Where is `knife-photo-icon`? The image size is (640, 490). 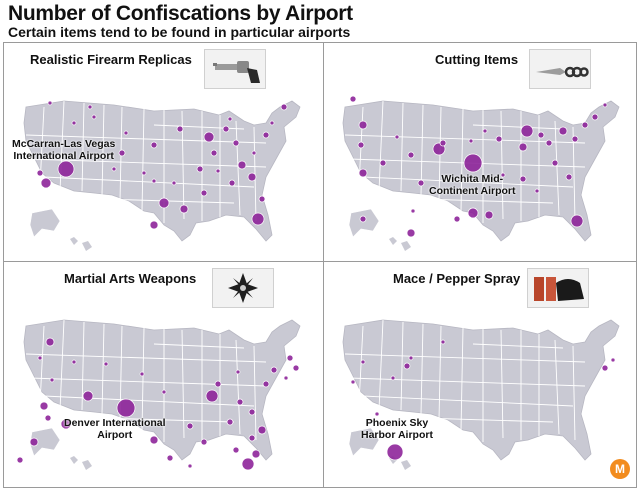
knife-photo-icon is located at coordinates (560, 69).